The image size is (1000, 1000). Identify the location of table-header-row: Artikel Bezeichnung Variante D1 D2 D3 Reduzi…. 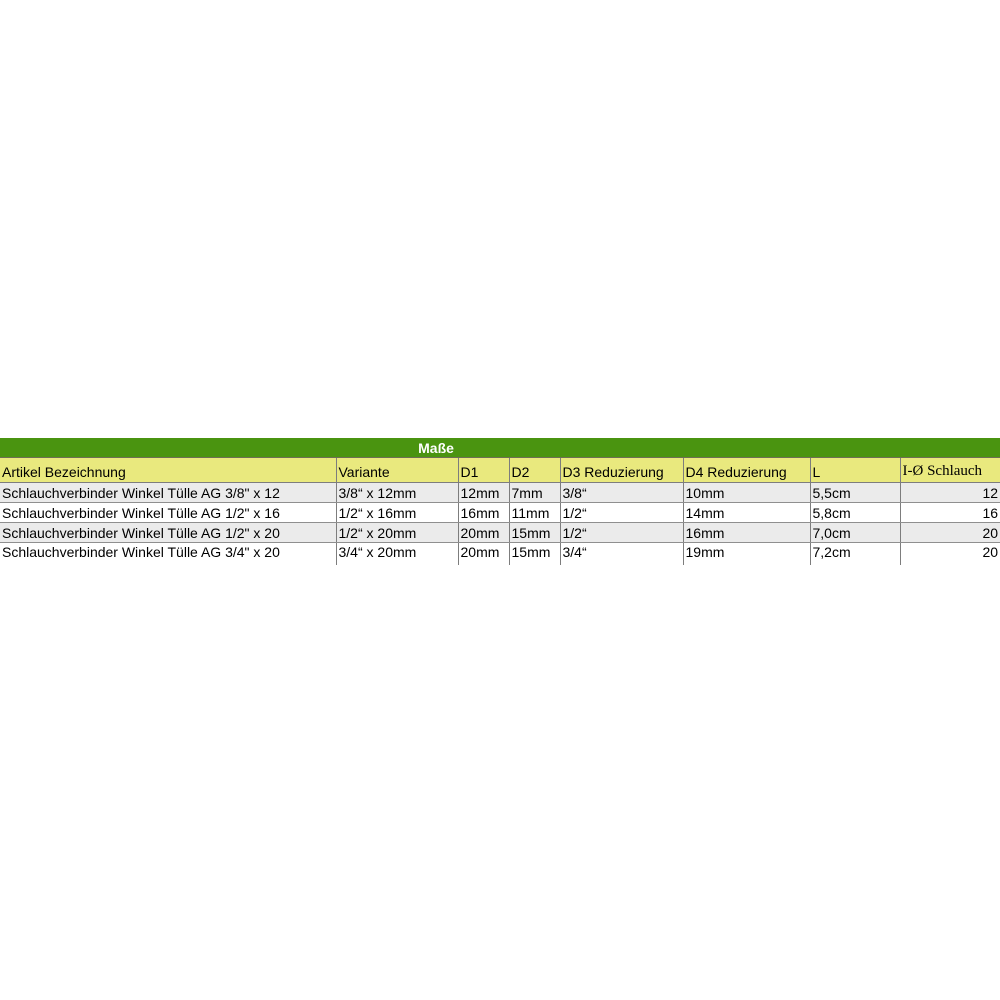
(500, 470).